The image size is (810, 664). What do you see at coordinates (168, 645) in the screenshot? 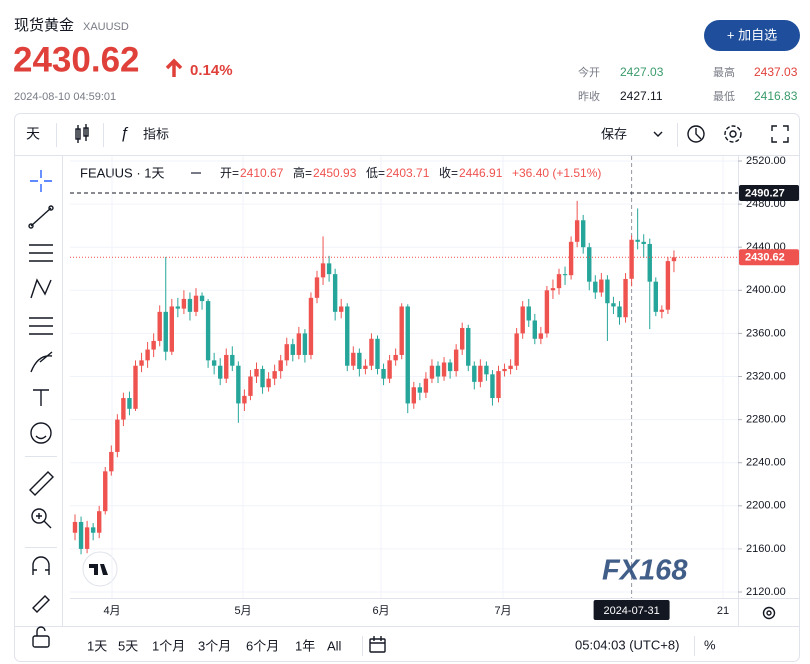
I see `range-button: 1个月` at bounding box center [168, 645].